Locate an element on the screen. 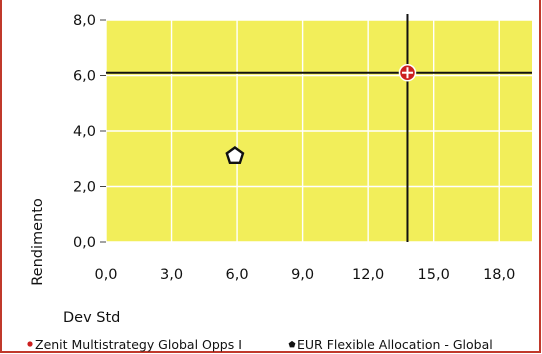 This screenshot has height=354, width=542. x-tick-label: 18,0 is located at coordinates (499, 275).